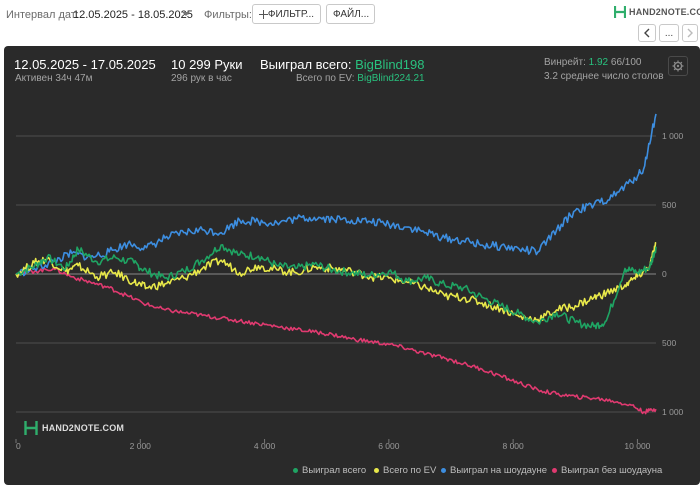 This screenshot has height=485, width=700. What do you see at coordinates (334, 470) in the screenshot?
I see `legend-label: Выиграл всего` at bounding box center [334, 470].